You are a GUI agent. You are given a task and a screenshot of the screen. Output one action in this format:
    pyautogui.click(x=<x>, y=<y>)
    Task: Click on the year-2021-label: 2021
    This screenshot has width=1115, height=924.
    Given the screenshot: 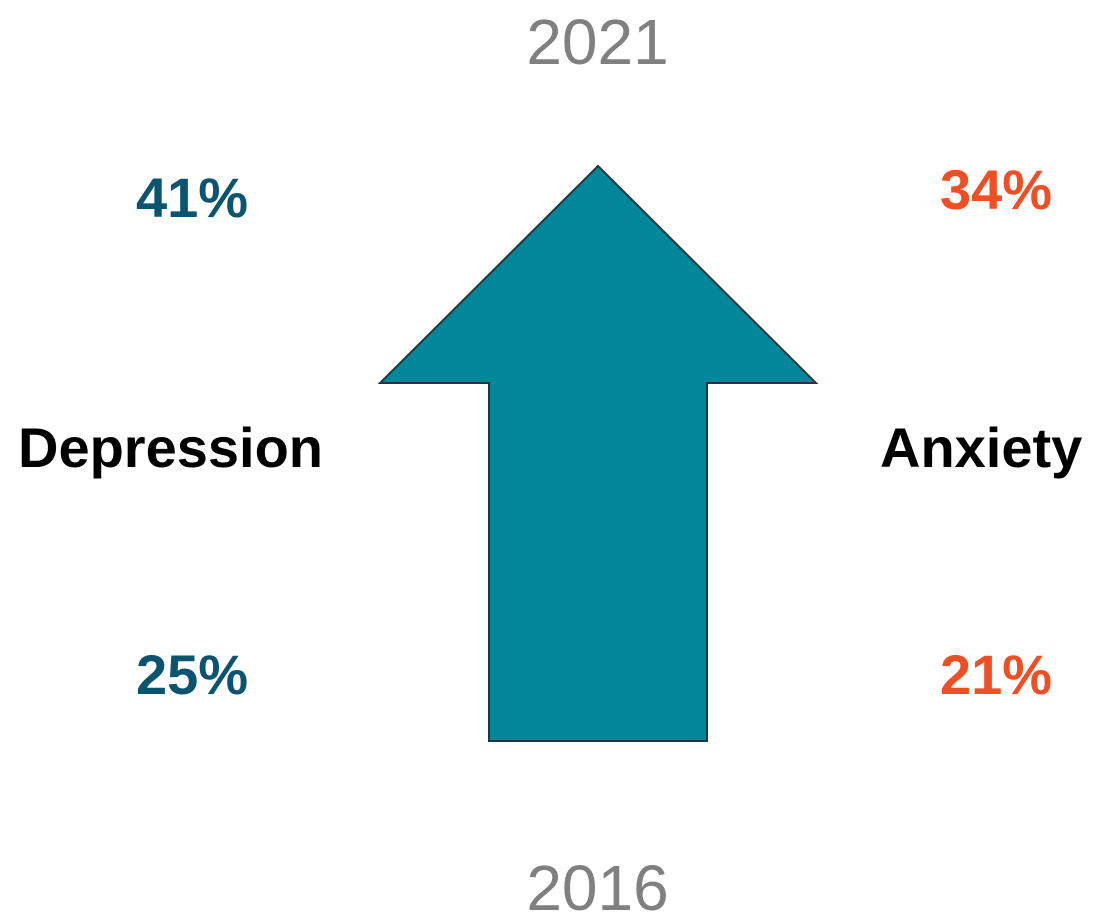 What is the action you would take?
    pyautogui.click(x=597, y=42)
    